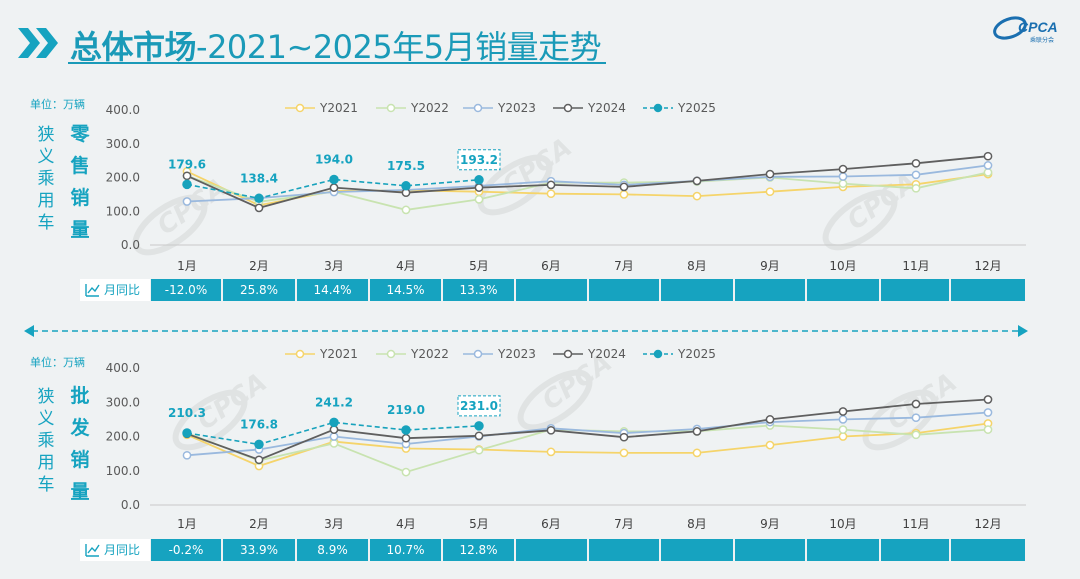  I want to click on chart1-legend-label-Y2021: Y2021, so click(338, 108).